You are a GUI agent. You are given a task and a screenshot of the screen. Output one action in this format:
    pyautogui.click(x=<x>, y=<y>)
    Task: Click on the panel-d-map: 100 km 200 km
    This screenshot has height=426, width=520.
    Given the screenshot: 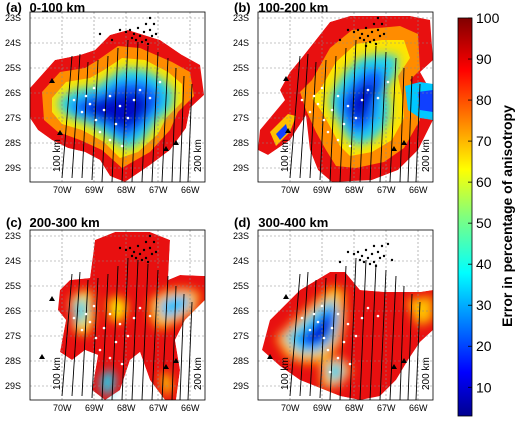 What is the action you would take?
    pyautogui.click(x=345, y=315)
    